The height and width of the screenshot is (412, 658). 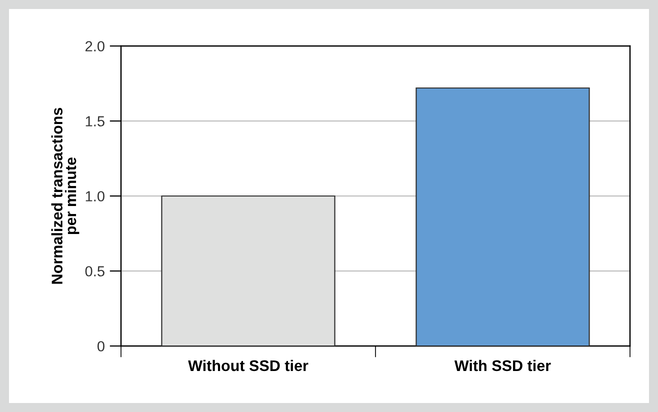 I want to click on y-tick-label: 1.0, so click(x=95, y=196).